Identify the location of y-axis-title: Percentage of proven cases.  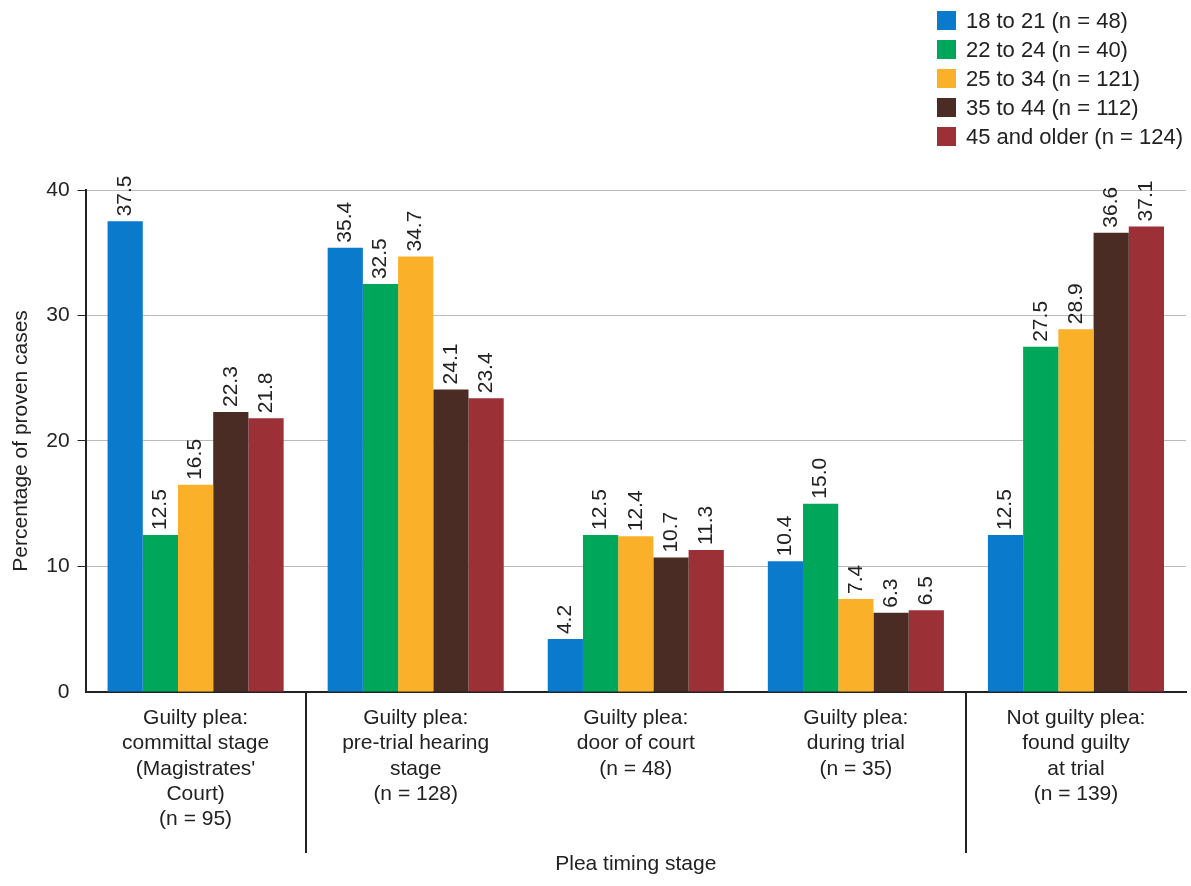
(20, 441).